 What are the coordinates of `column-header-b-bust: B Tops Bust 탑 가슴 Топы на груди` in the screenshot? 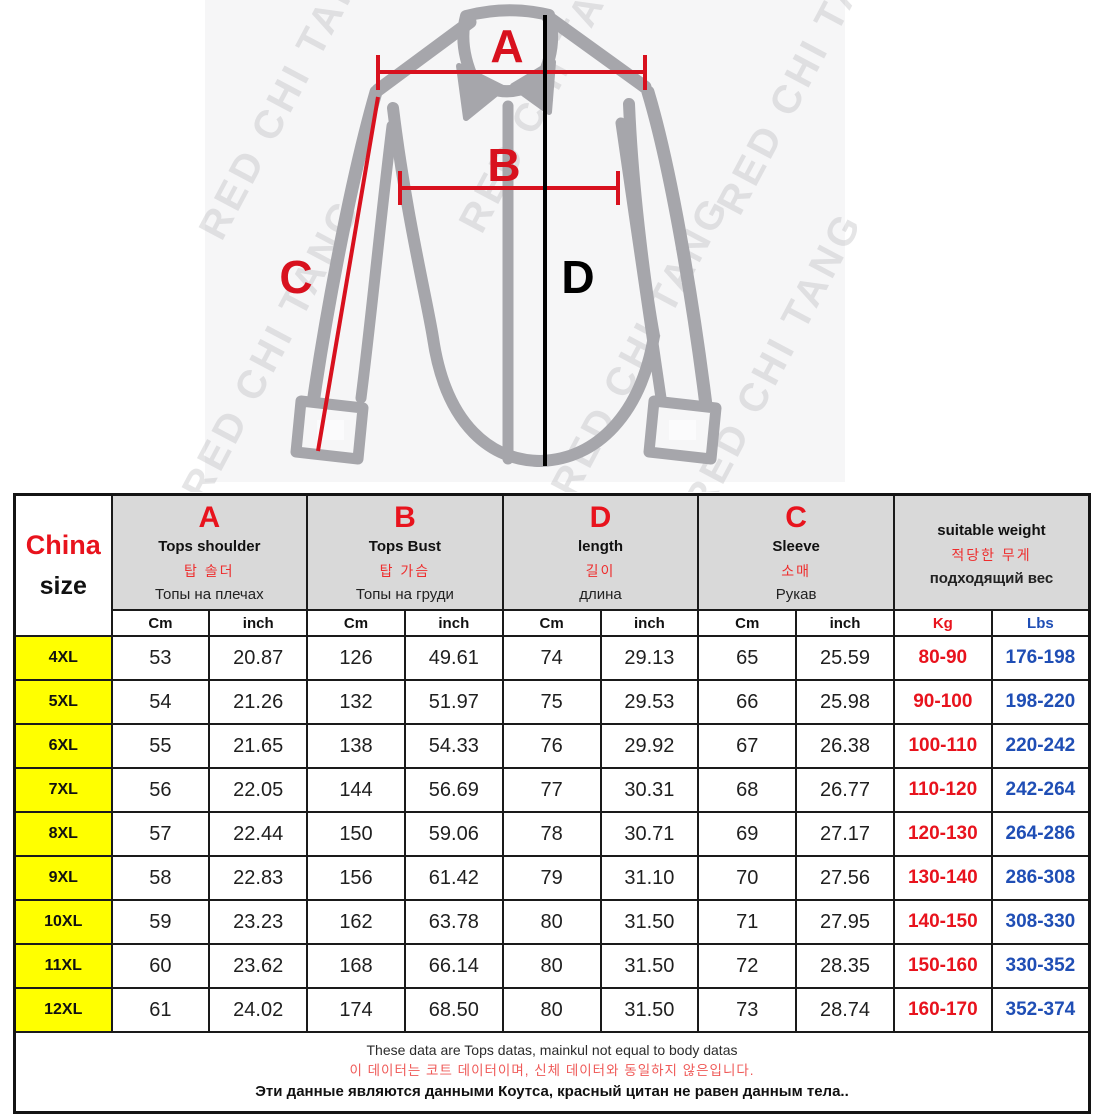 It's located at (405, 552).